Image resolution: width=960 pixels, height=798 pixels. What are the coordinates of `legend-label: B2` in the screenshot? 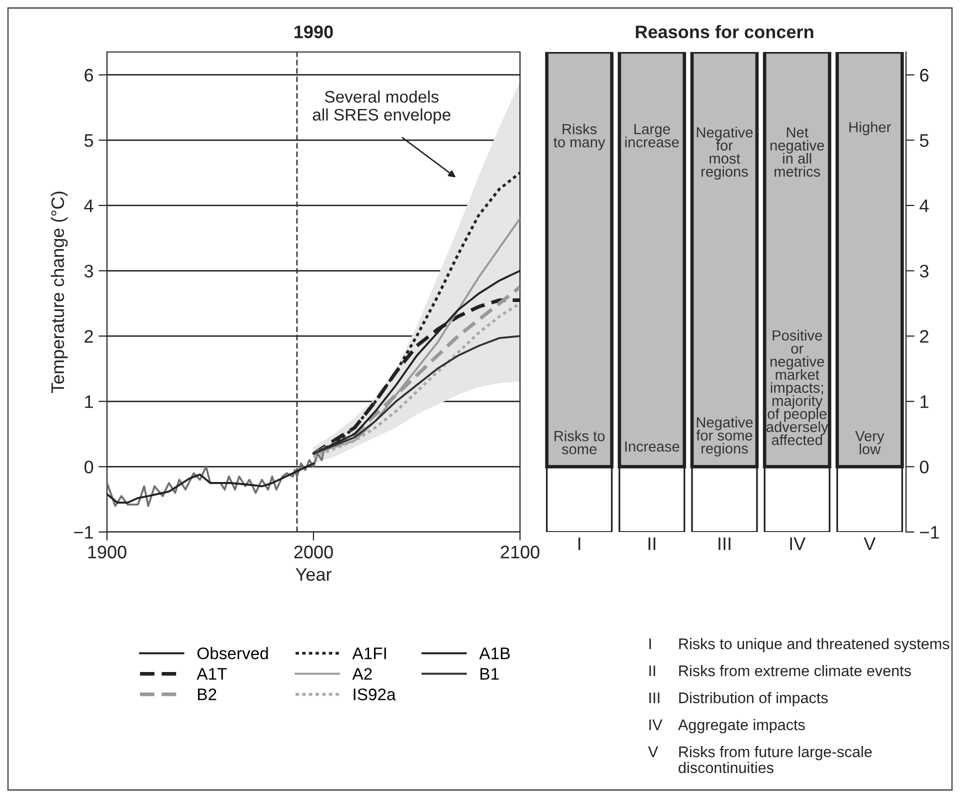 It's located at (207, 694).